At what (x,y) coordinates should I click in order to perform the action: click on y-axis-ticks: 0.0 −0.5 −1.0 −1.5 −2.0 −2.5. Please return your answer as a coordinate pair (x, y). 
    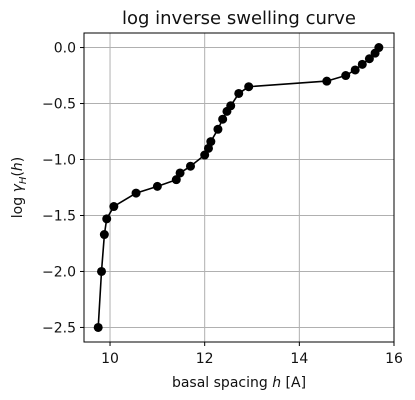
    Looking at the image, I should click on (63, 188).